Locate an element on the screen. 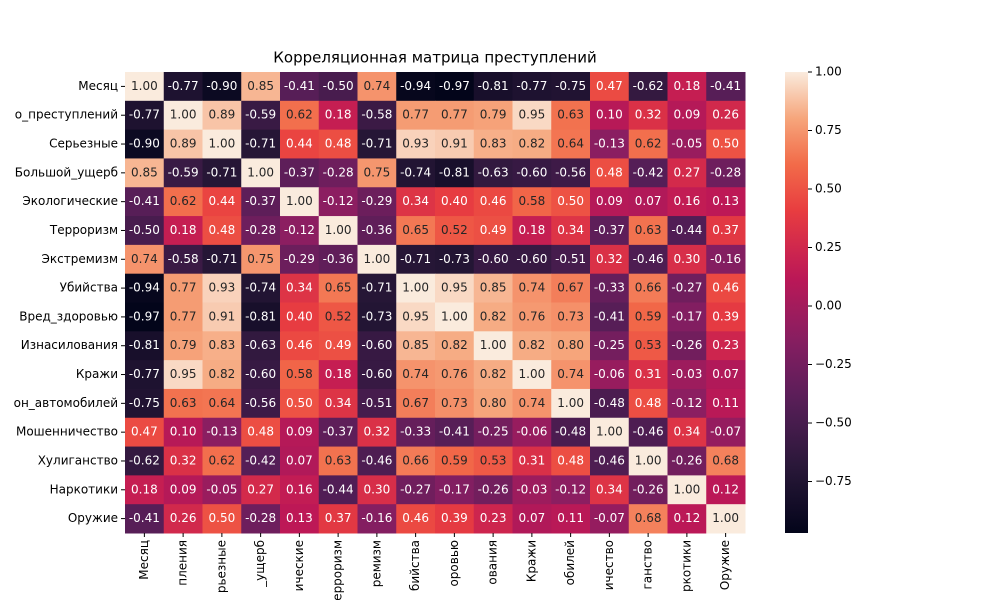 The width and height of the screenshot is (1000, 600). x-tick-label: ичество is located at coordinates (609, 565).